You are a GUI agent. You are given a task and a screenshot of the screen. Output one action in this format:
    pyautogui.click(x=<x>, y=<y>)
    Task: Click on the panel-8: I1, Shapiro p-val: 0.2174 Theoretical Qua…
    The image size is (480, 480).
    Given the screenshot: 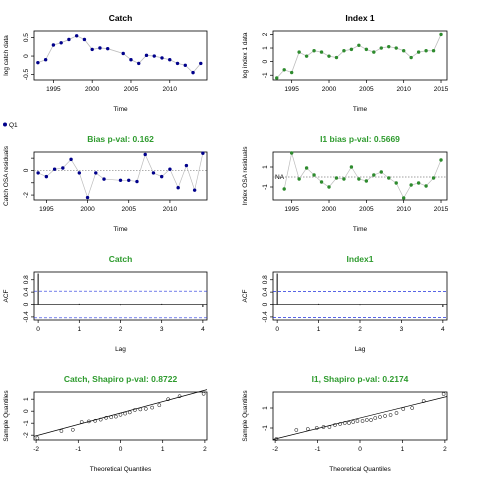 What is the action you would take?
    pyautogui.click(x=345, y=423)
    